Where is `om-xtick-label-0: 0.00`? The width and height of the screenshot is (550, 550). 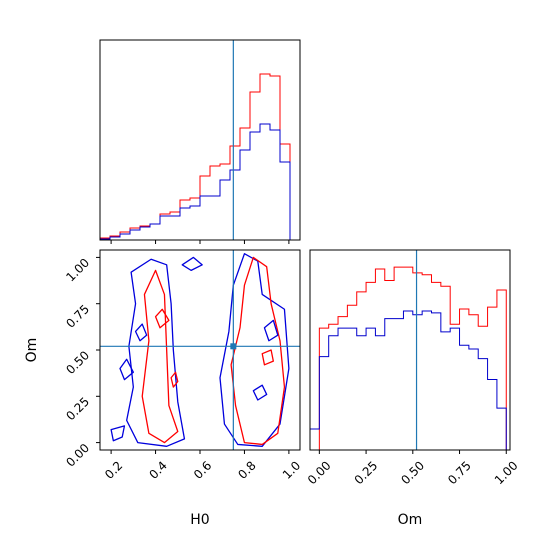
om-xtick-label-0: 0.00 is located at coordinates (319, 472).